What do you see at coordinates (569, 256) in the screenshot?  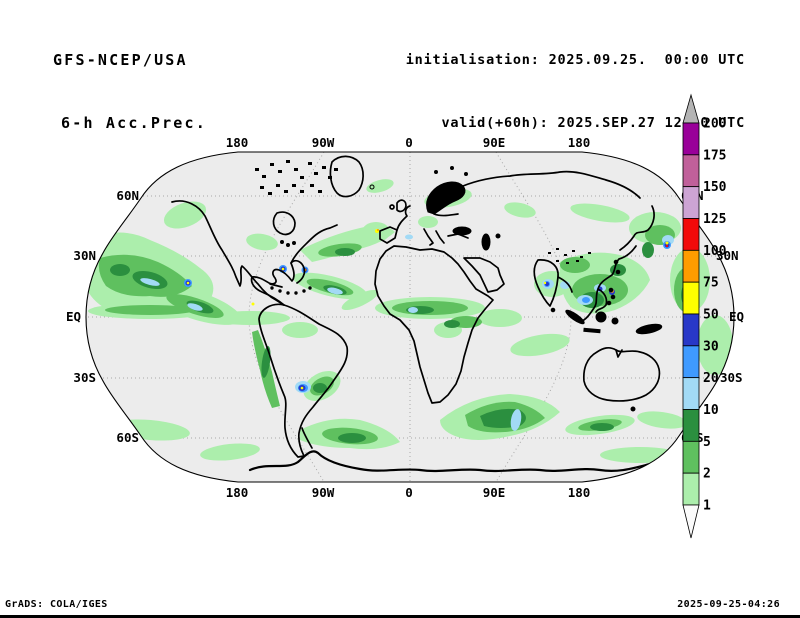 I see `himalaya-speckles` at bounding box center [569, 256].